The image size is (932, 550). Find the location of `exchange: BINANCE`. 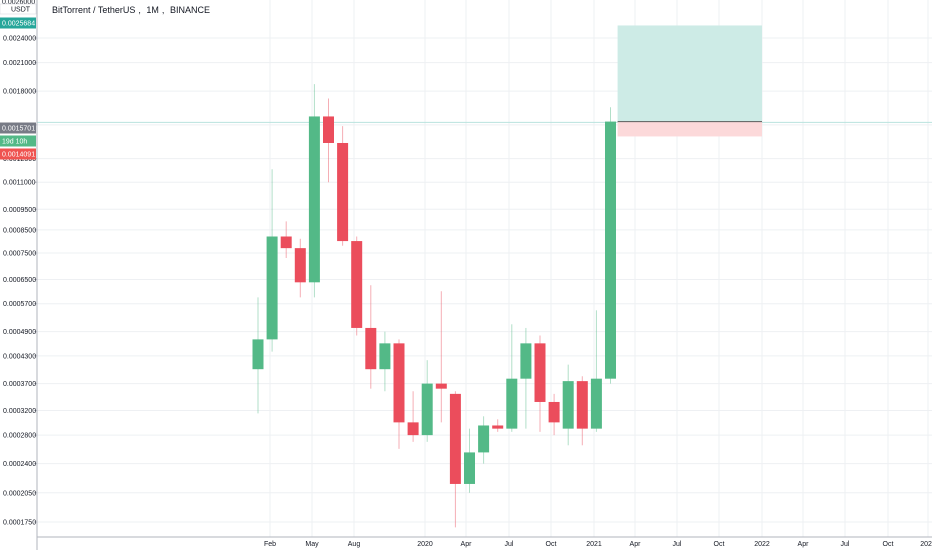

exchange: BINANCE is located at coordinates (189, 10).